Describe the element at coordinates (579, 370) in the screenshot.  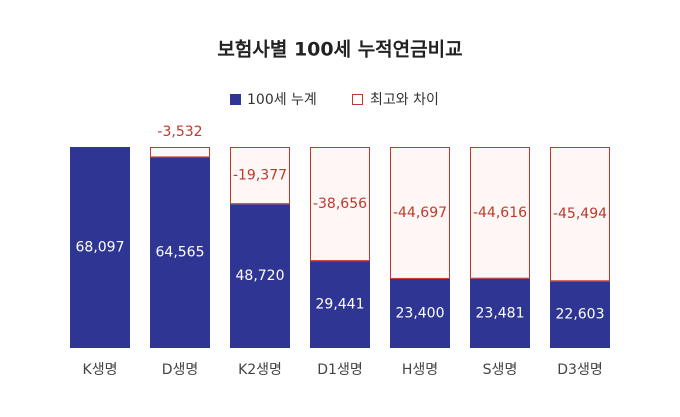
I see `x-tick-label: D3생명` at that location.